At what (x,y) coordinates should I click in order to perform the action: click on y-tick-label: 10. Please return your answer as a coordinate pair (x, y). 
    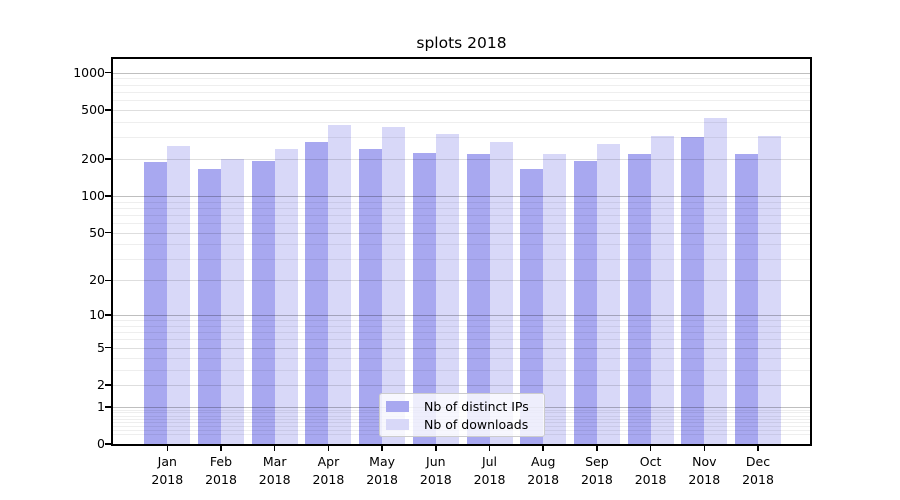
    Looking at the image, I should click on (97, 315).